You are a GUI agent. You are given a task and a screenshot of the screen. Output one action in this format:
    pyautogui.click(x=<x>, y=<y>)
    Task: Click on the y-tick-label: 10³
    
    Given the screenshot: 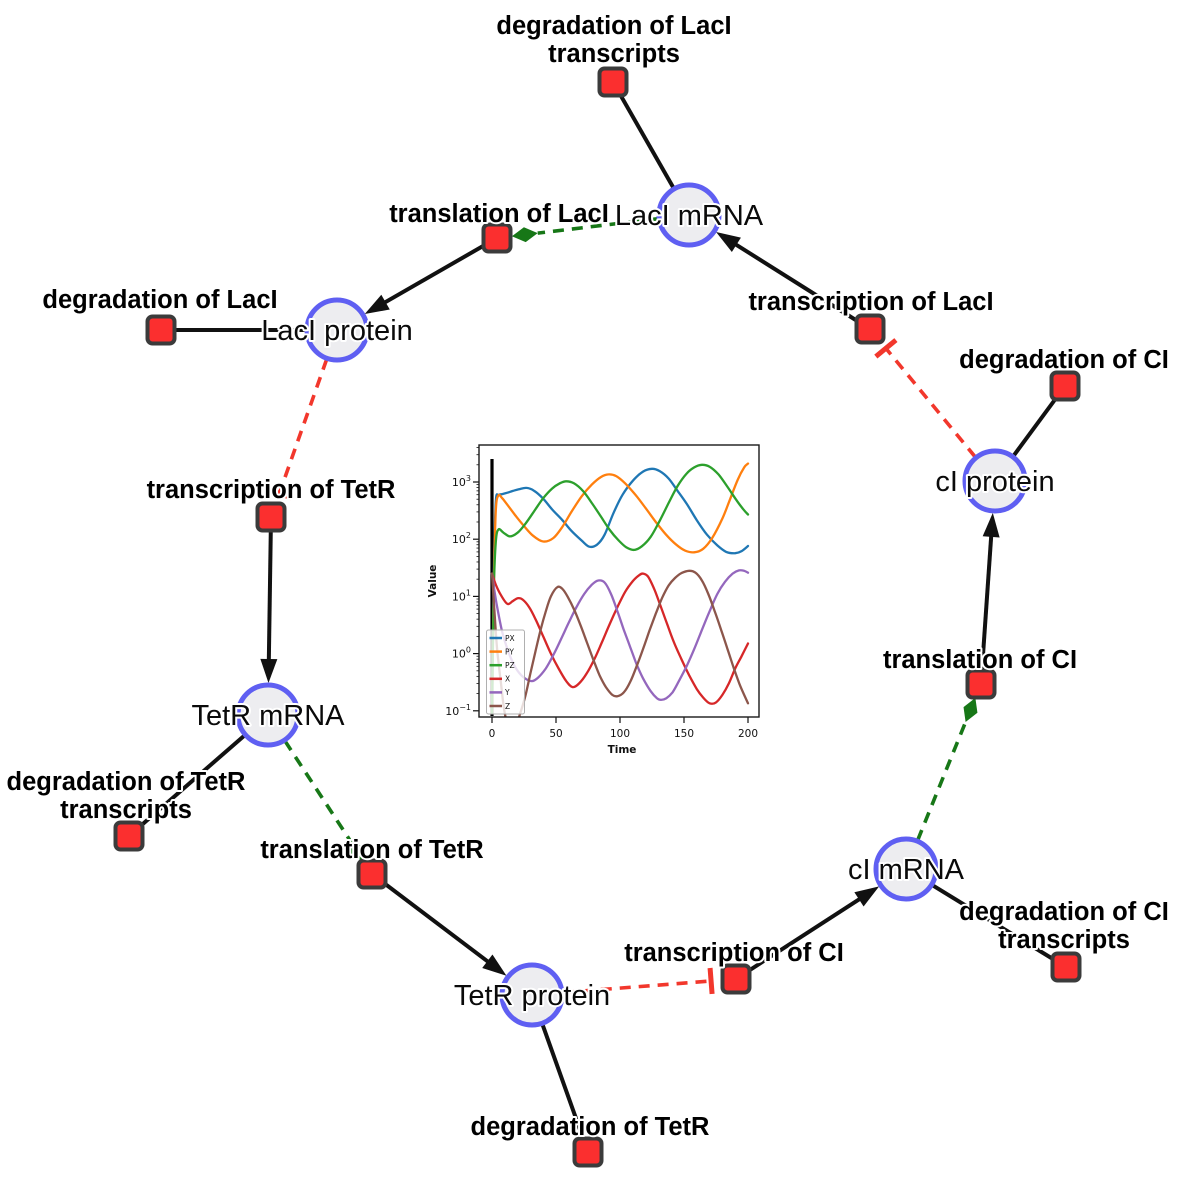 What is the action you would take?
    pyautogui.click(x=461, y=481)
    